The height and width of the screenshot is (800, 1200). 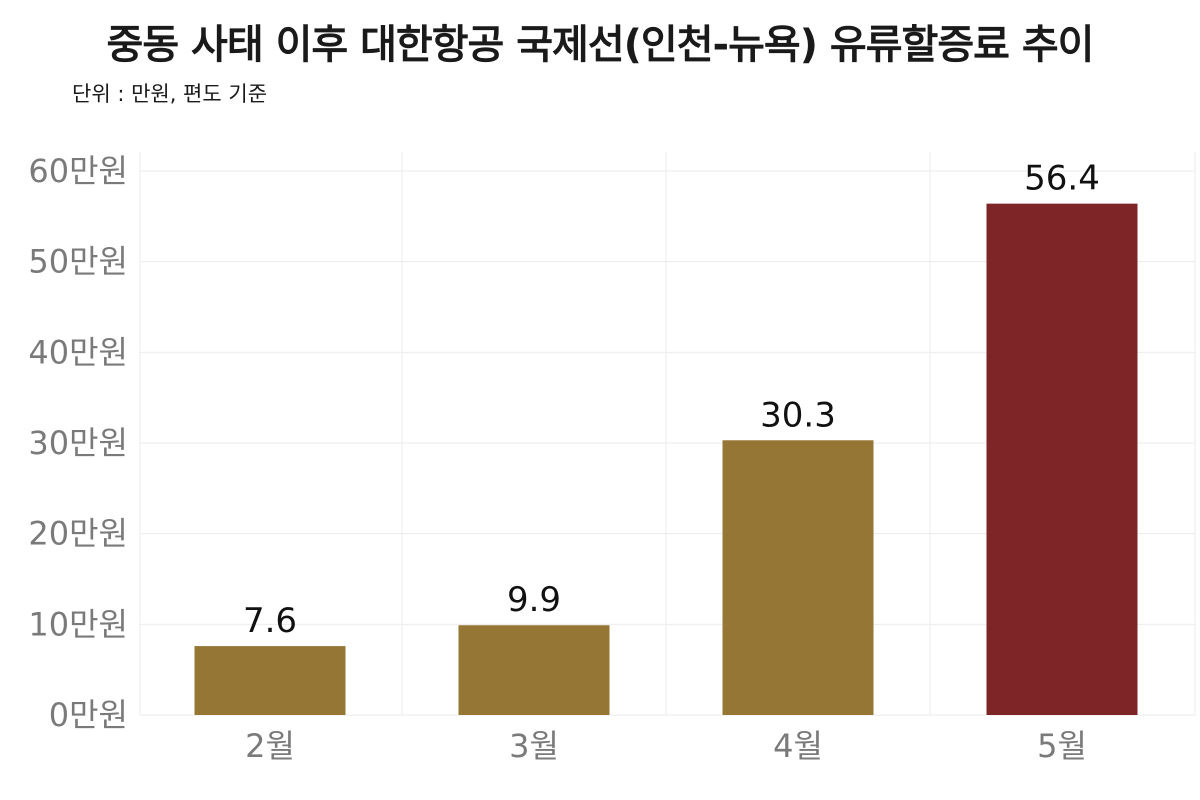 I want to click on x-axis: 2월 3월 4월 5월, so click(x=666, y=746).